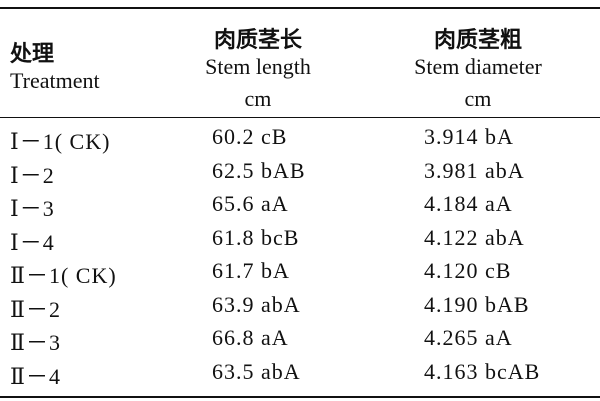 The width and height of the screenshot is (600, 401). What do you see at coordinates (474, 170) in the screenshot?
I see `cell-value: 3.981 abA` at bounding box center [474, 170].